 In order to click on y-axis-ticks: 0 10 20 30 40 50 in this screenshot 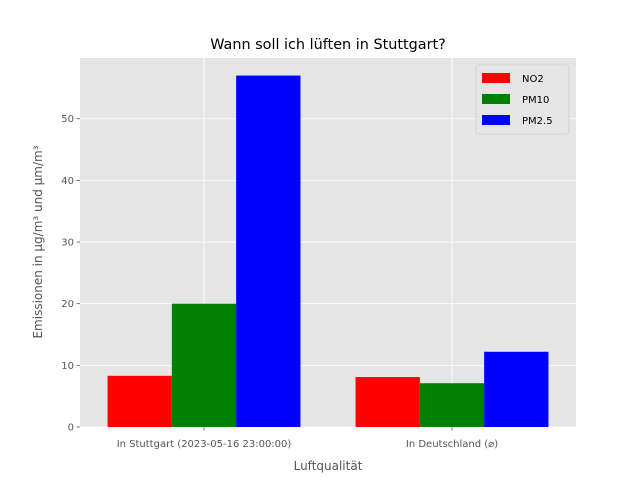, I will do `click(70, 274)`.